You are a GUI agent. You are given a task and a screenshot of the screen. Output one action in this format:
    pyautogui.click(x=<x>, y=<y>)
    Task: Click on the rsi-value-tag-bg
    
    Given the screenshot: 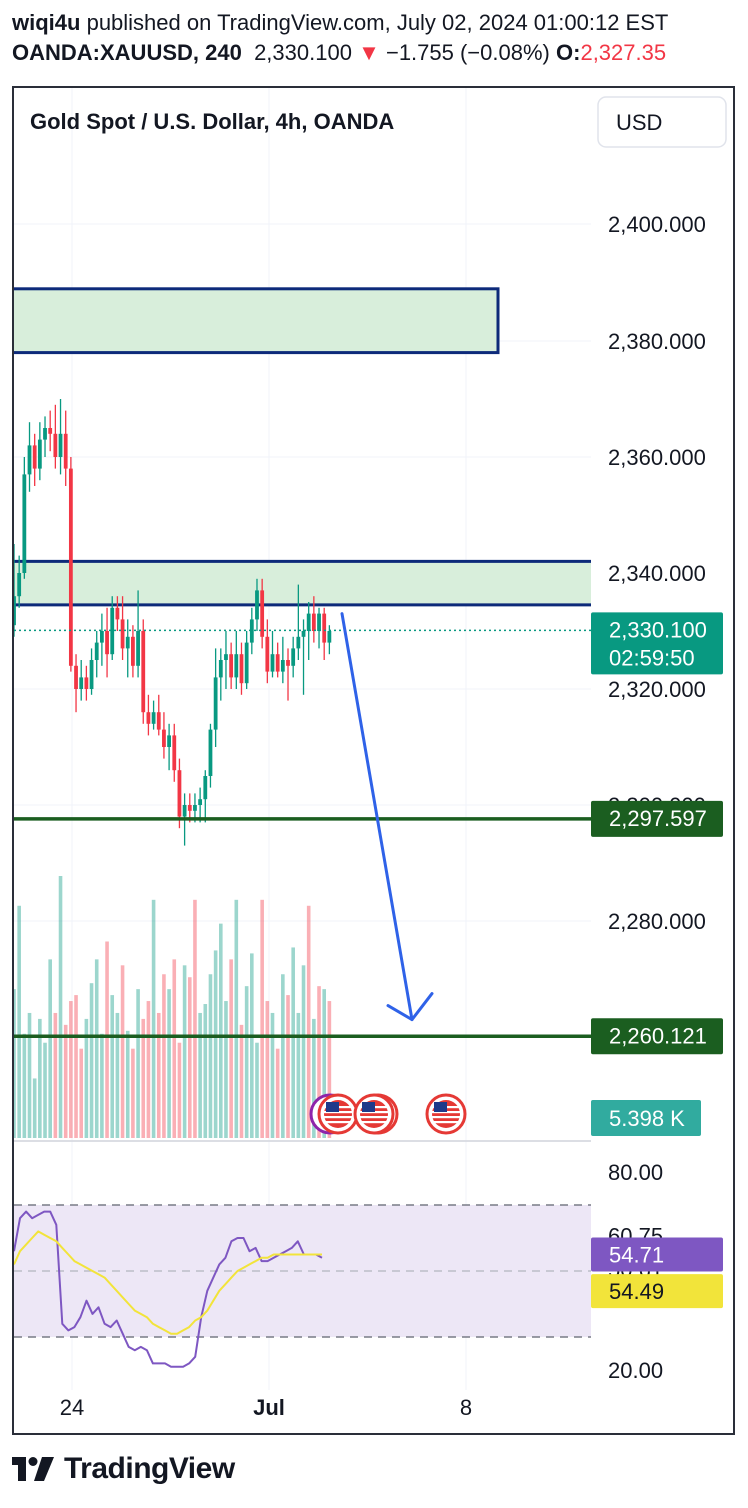 What is the action you would take?
    pyautogui.click(x=657, y=1254)
    